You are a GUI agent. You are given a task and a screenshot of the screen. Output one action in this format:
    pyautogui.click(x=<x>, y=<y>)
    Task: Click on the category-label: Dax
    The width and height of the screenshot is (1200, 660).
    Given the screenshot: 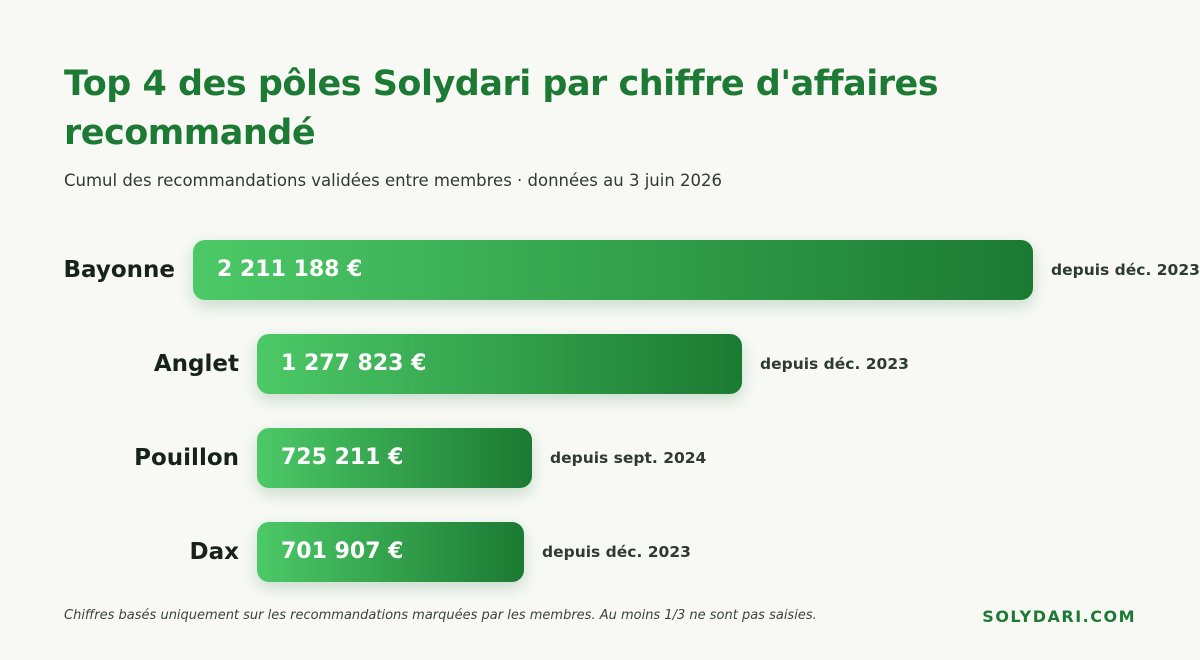 What is the action you would take?
    pyautogui.click(x=214, y=552)
    